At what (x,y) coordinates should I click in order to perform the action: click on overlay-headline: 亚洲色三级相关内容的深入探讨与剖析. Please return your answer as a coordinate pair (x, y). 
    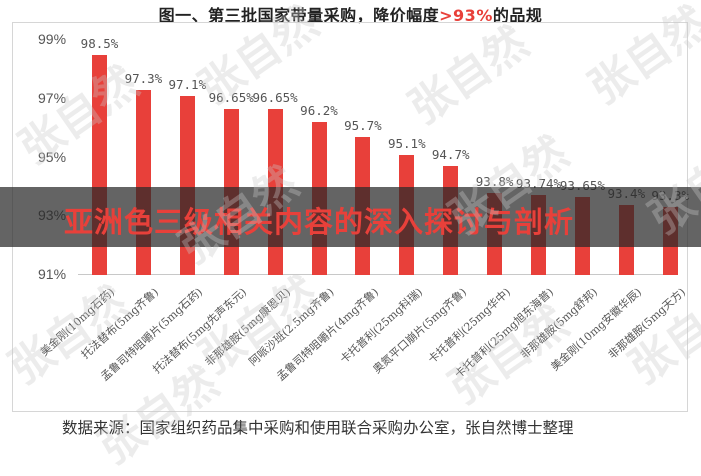
    Looking at the image, I should click on (319, 222).